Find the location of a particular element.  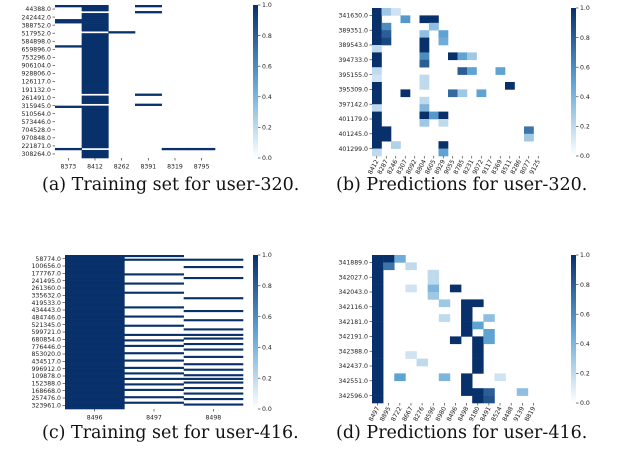

panel-caption: (c) Training set for user-416. is located at coordinates (170, 433).